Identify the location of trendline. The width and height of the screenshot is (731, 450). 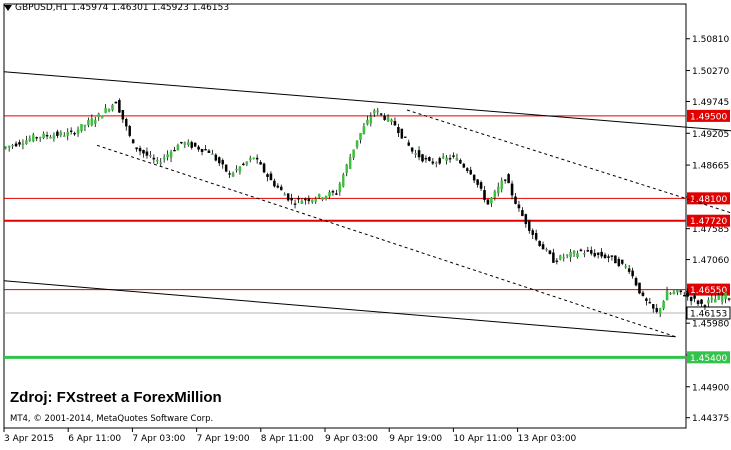
(339, 309).